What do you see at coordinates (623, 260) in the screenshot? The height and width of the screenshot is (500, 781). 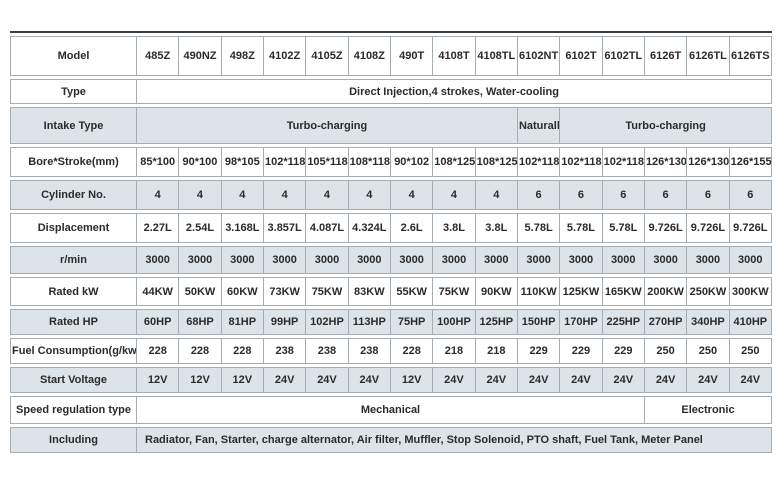 I see `cell-rpm-11: 3000` at bounding box center [623, 260].